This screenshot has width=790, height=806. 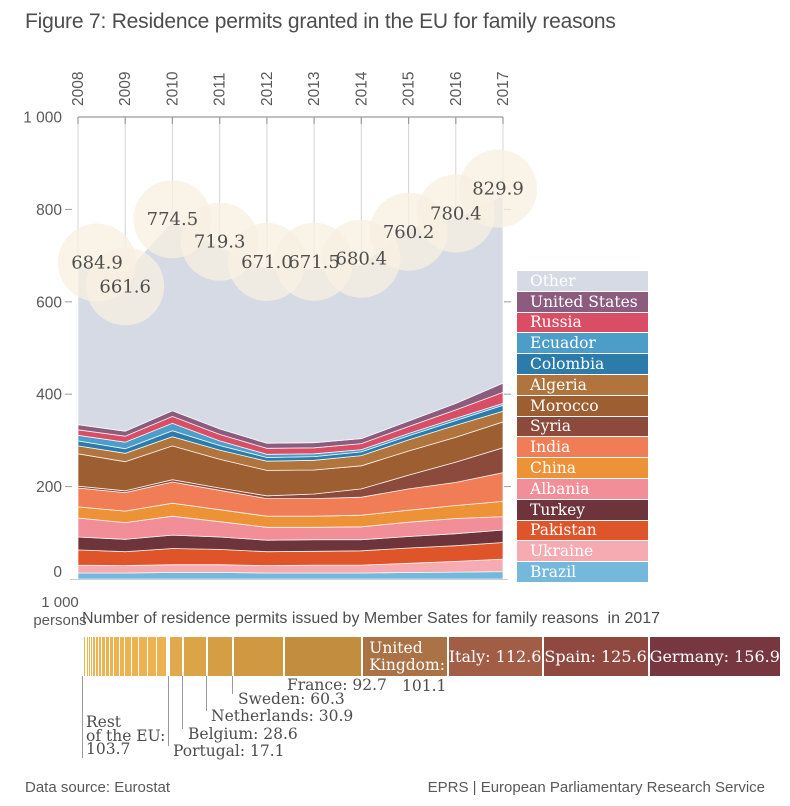 What do you see at coordinates (60, 620) in the screenshot?
I see `y-axis-unit-line2: persons` at bounding box center [60, 620].